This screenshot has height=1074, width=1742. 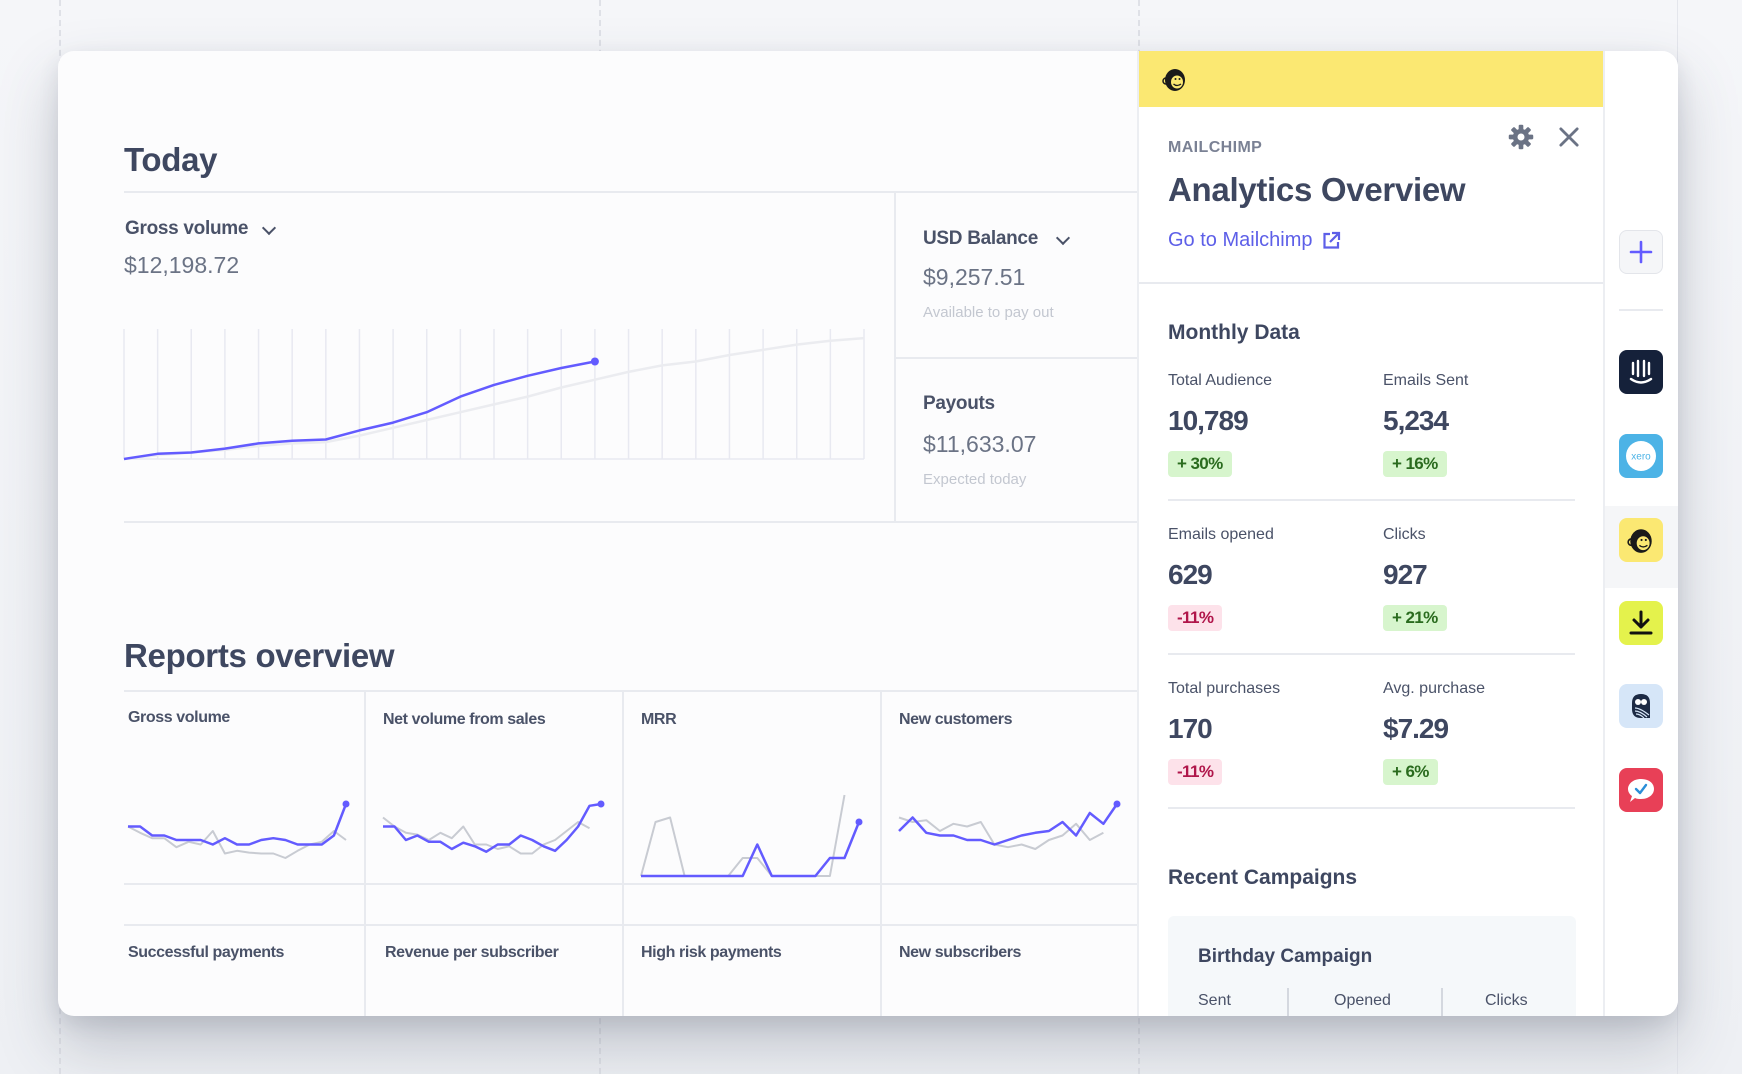 I want to click on campaign-col-sent: Sent, so click(x=1214, y=1000).